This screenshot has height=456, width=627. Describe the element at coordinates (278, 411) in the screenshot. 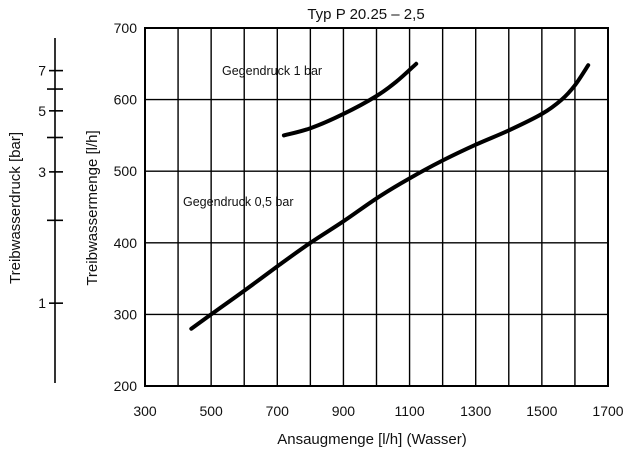

I see `x-tick-label: 700` at that location.